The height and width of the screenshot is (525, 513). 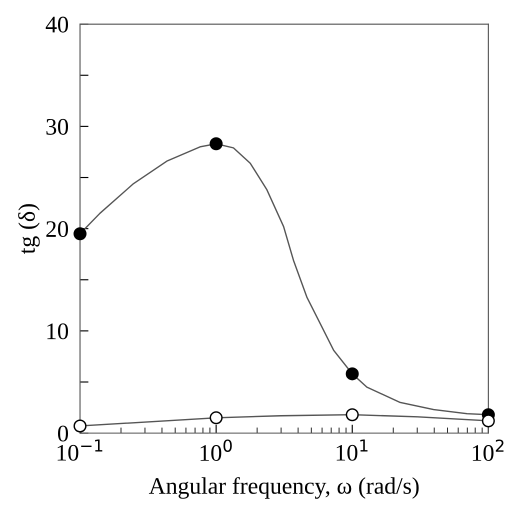 I want to click on x-tick-label: 10$^{1}$, so click(x=352, y=450).